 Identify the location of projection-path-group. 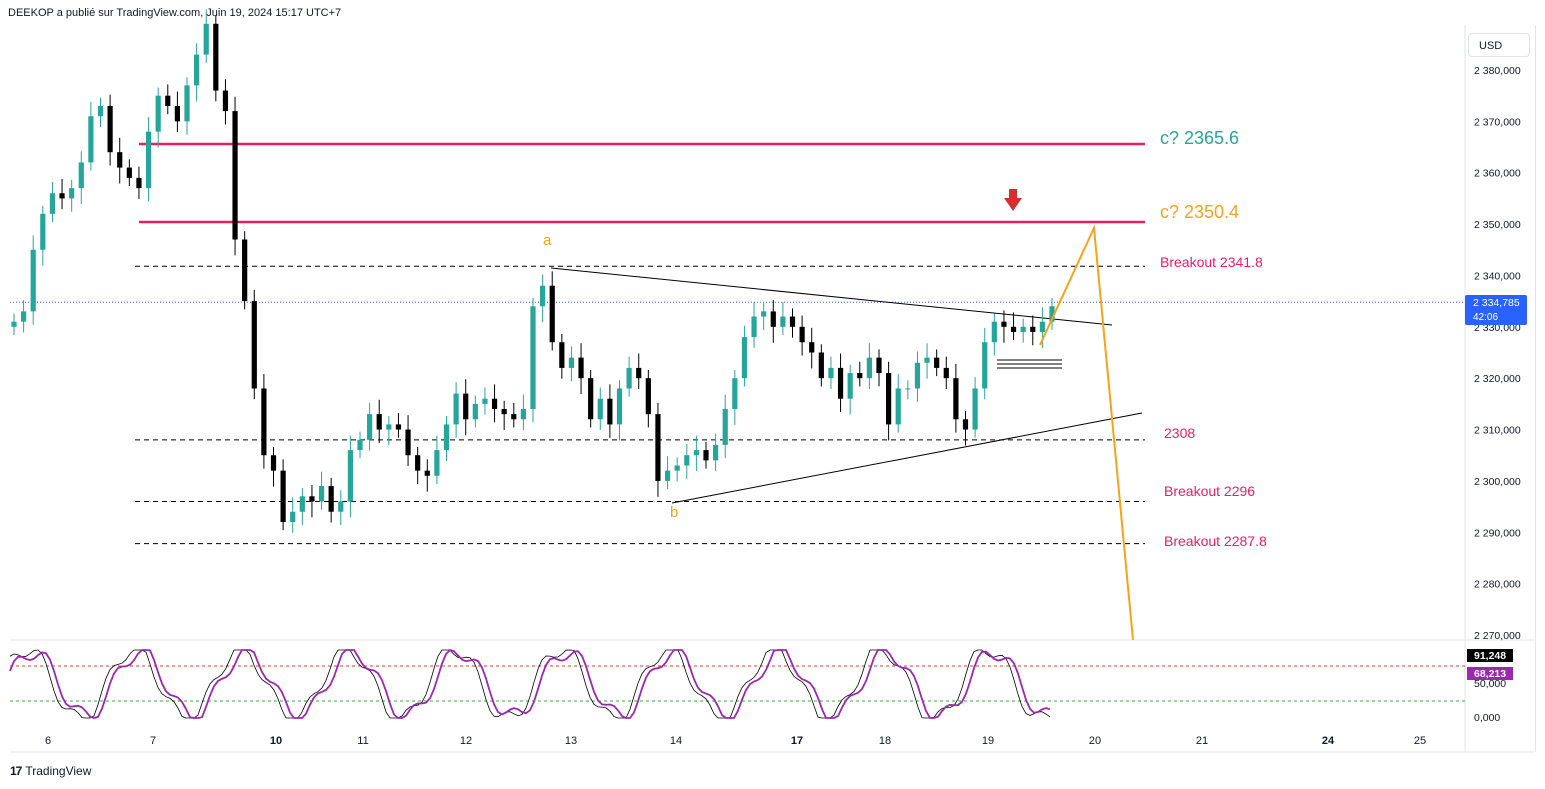
(1086, 432).